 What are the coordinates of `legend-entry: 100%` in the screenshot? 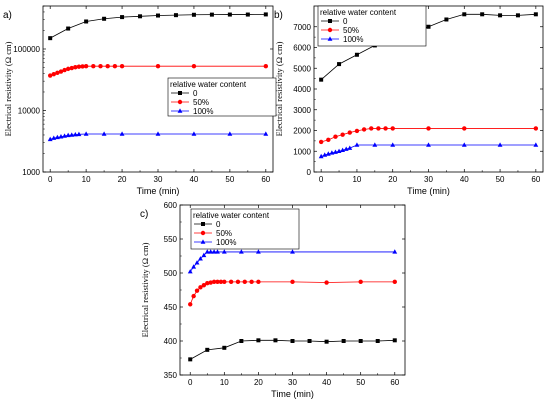 It's located at (203, 111).